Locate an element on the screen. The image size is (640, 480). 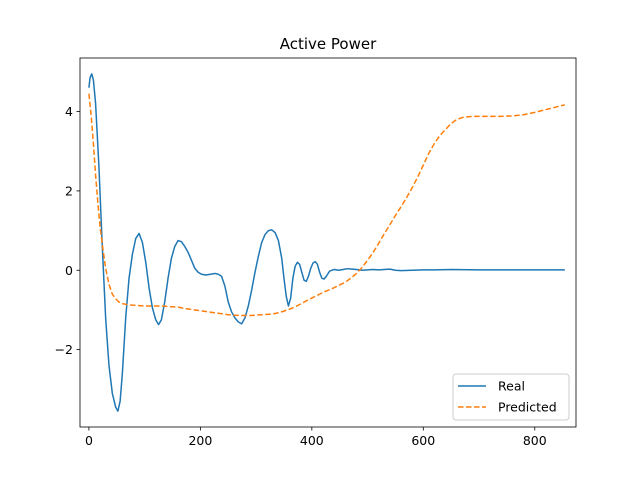
legend-label-predicted: Predicted is located at coordinates (527, 407).